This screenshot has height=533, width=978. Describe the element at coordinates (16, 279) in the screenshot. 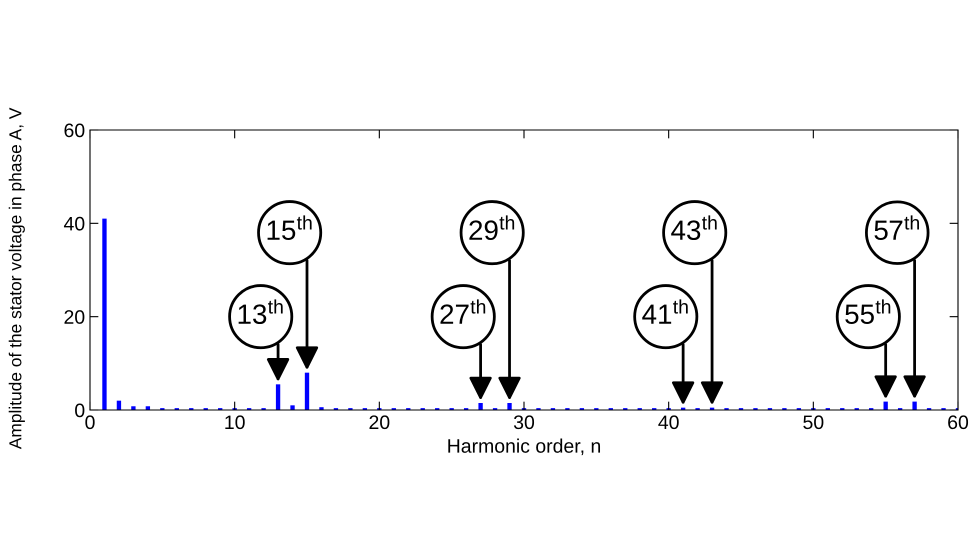

I see `y-axis-title: Amplitude of the stator voltage in phase A, V` at that location.